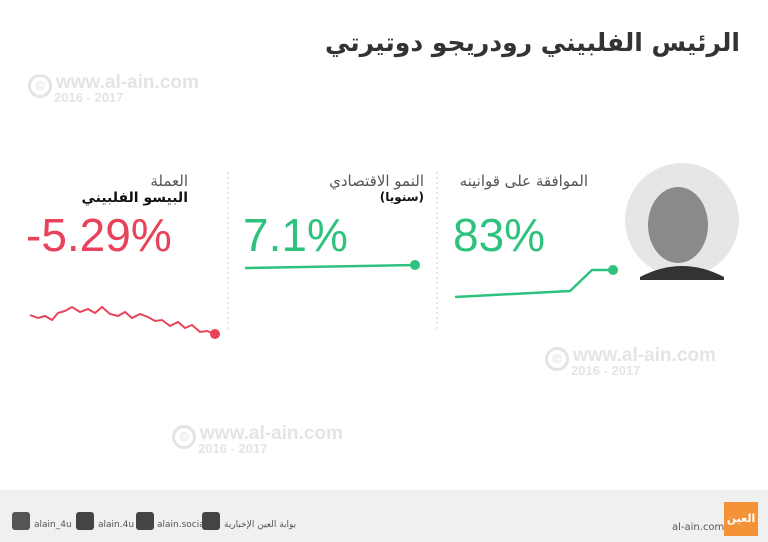 Image resolution: width=768 pixels, height=542 pixels. Describe the element at coordinates (401, 197) in the screenshot. I see `panel-sublabel: (سنويا)` at that location.